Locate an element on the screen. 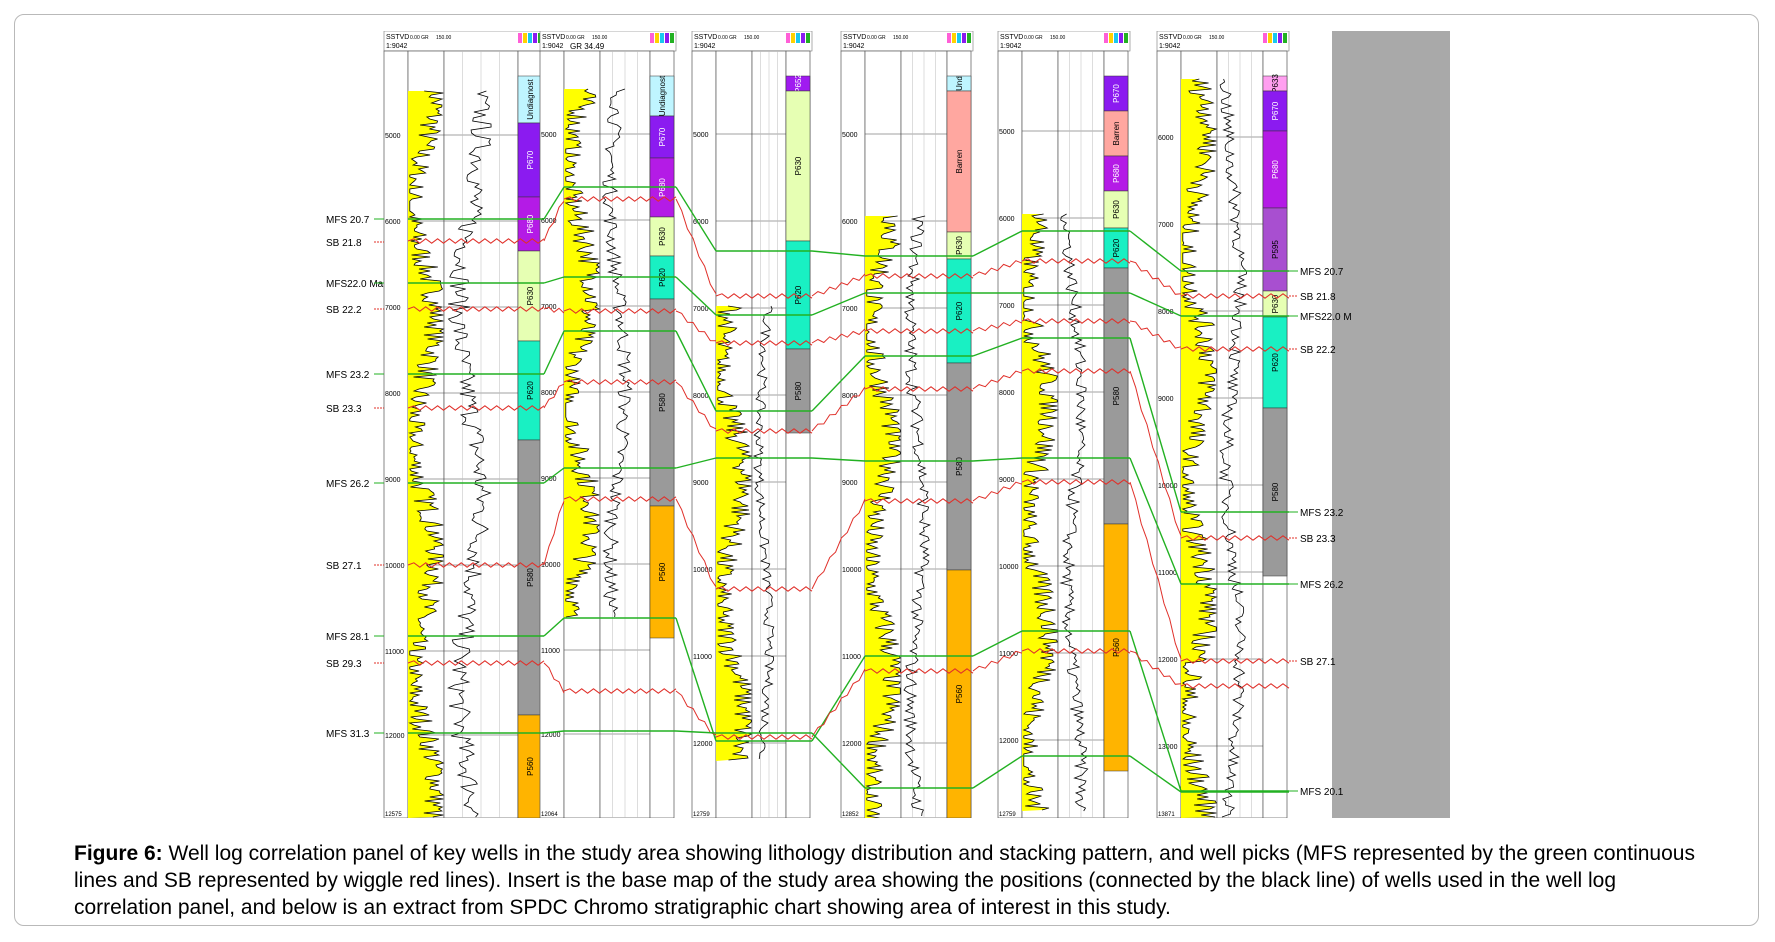  resistivity-curve is located at coordinates (1233, 448).